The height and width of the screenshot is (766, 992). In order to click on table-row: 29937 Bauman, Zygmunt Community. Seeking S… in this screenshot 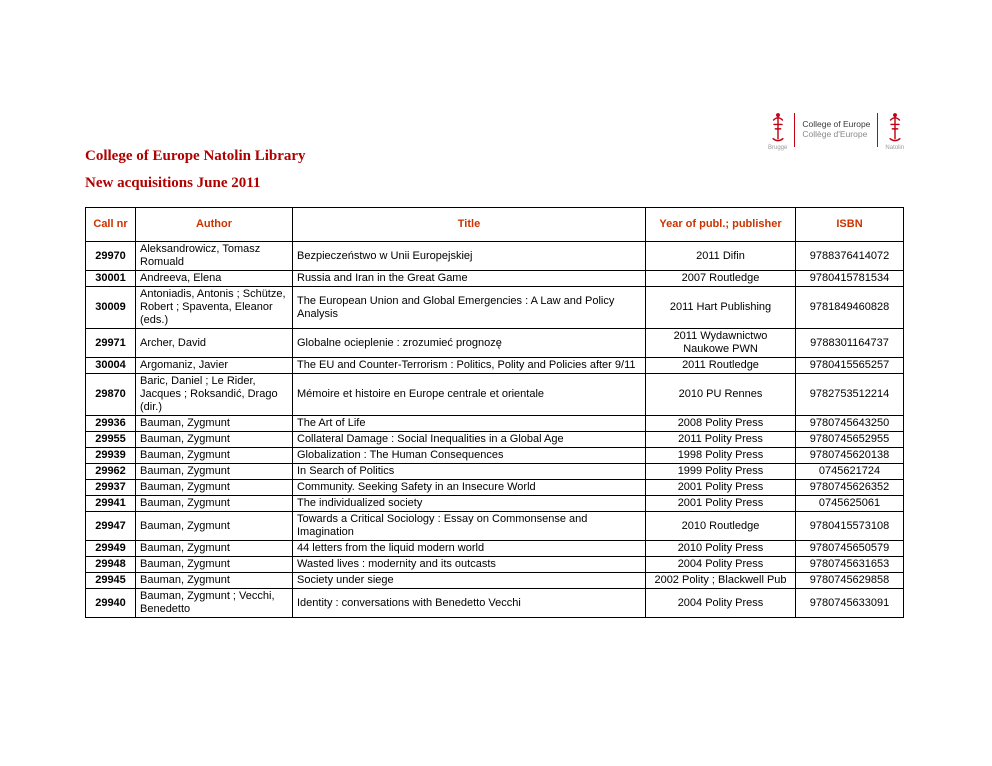, I will do `click(494, 487)`.